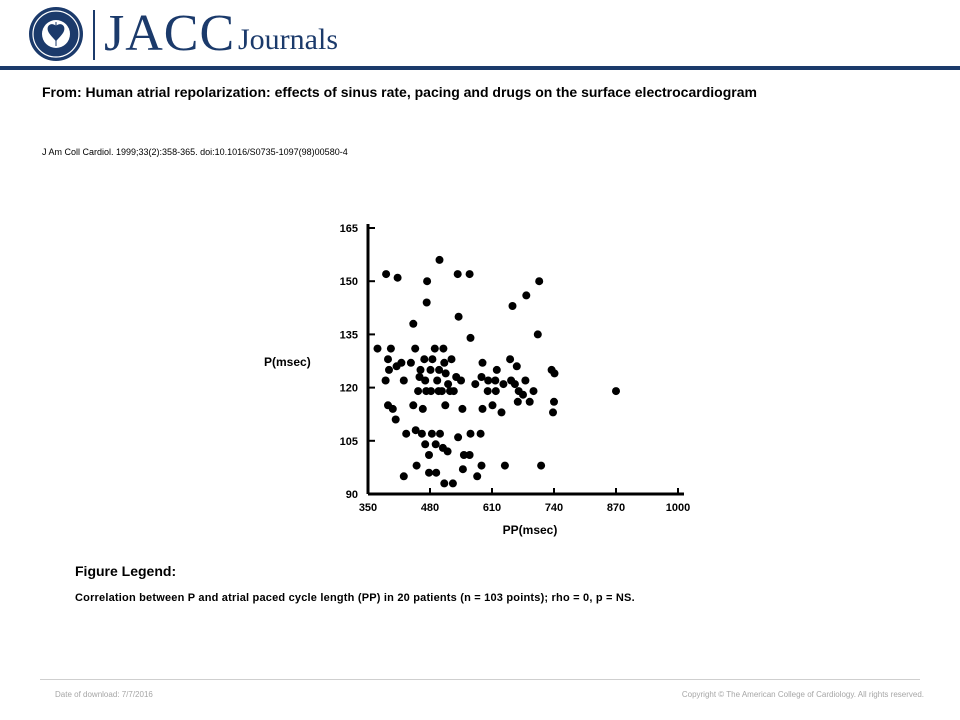 The image size is (960, 720). I want to click on y-tick-label: 135, so click(349, 335).